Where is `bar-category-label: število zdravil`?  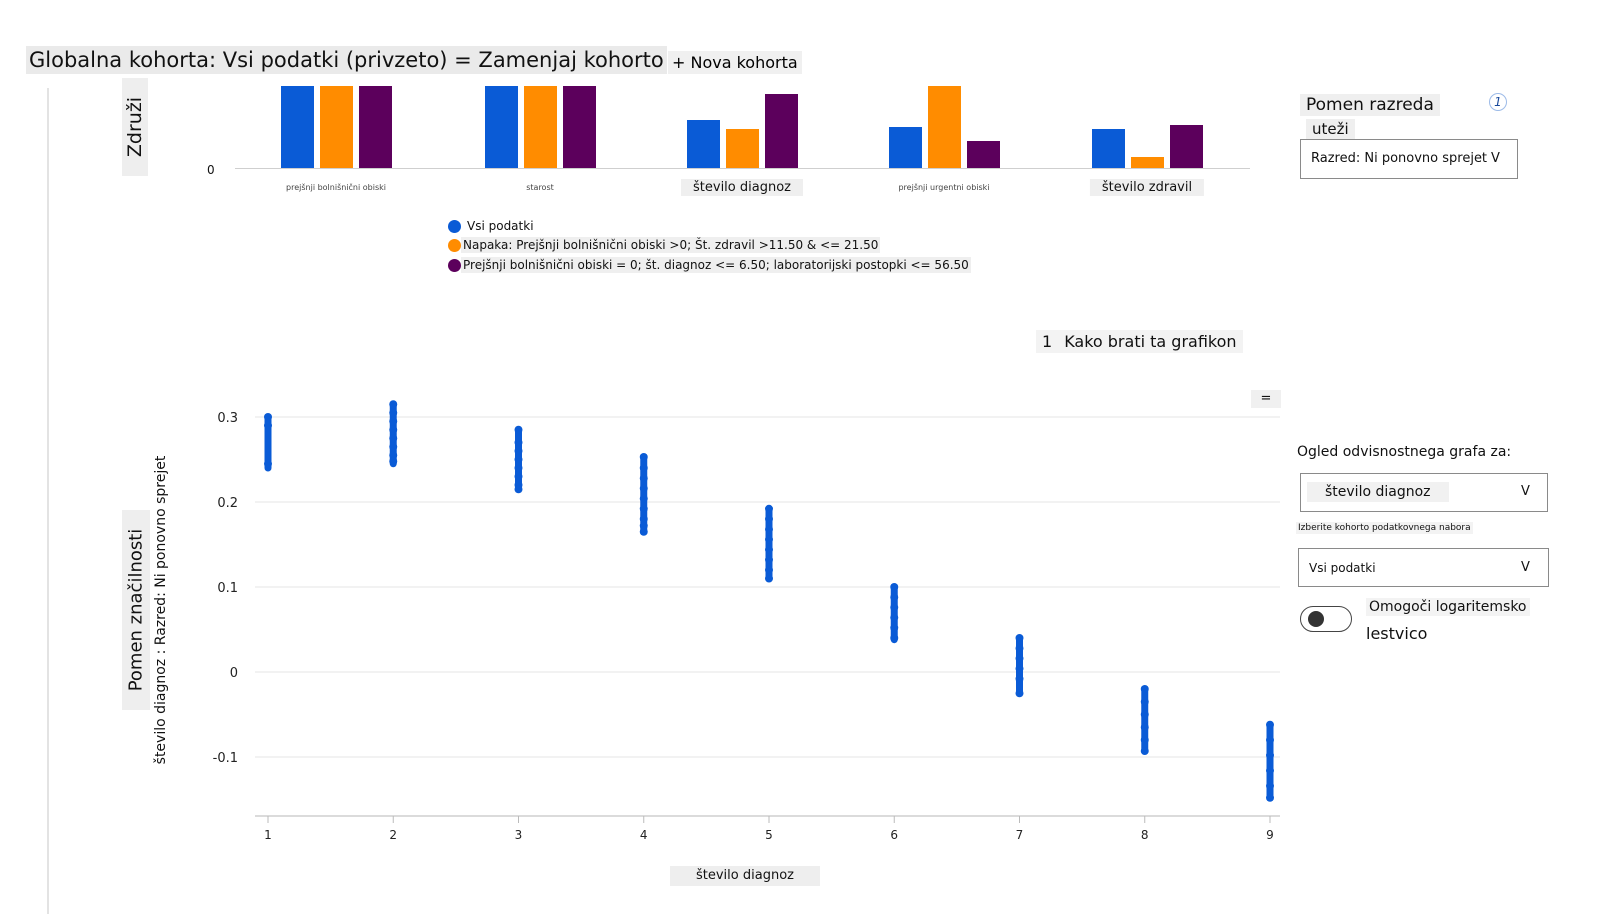 bar-category-label: število zdravil is located at coordinates (1147, 187).